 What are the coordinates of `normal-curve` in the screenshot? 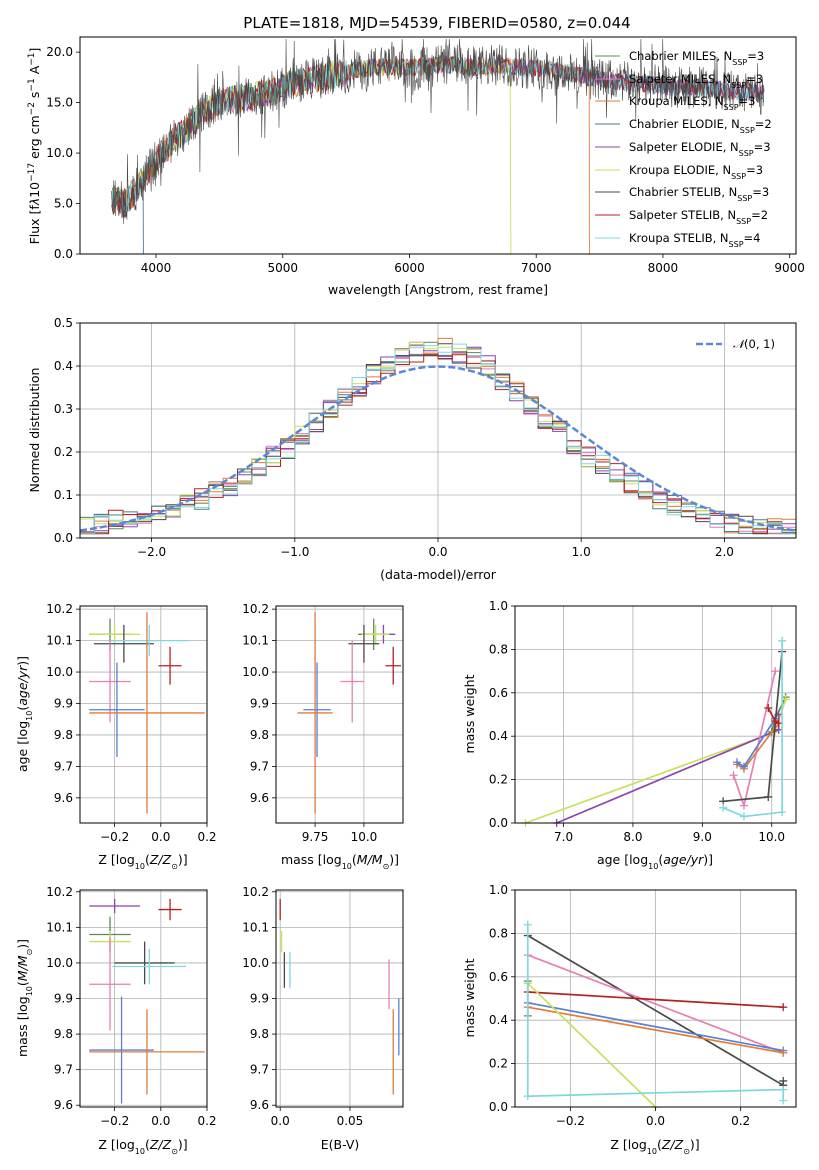 It's located at (438, 448).